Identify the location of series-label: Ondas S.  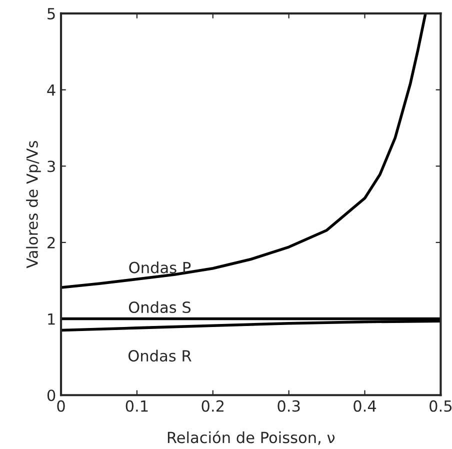
(159, 307).